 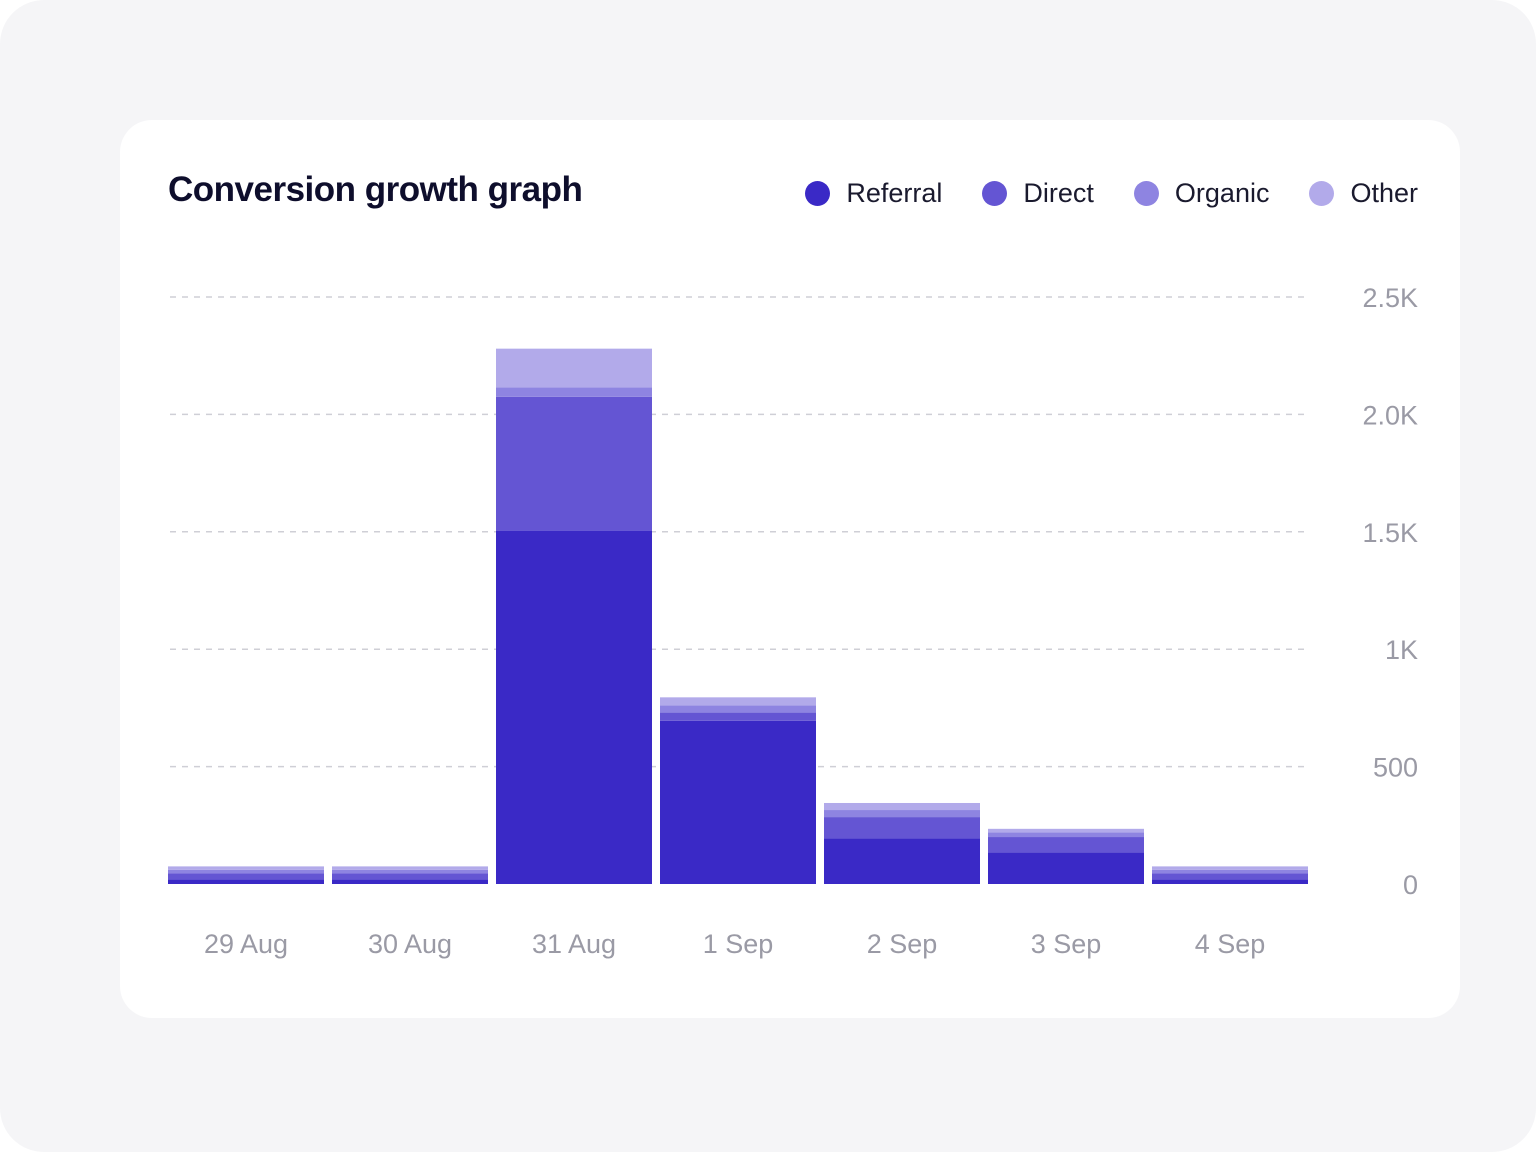 I want to click on legend-label-organic: Organic, so click(x=1222, y=193).